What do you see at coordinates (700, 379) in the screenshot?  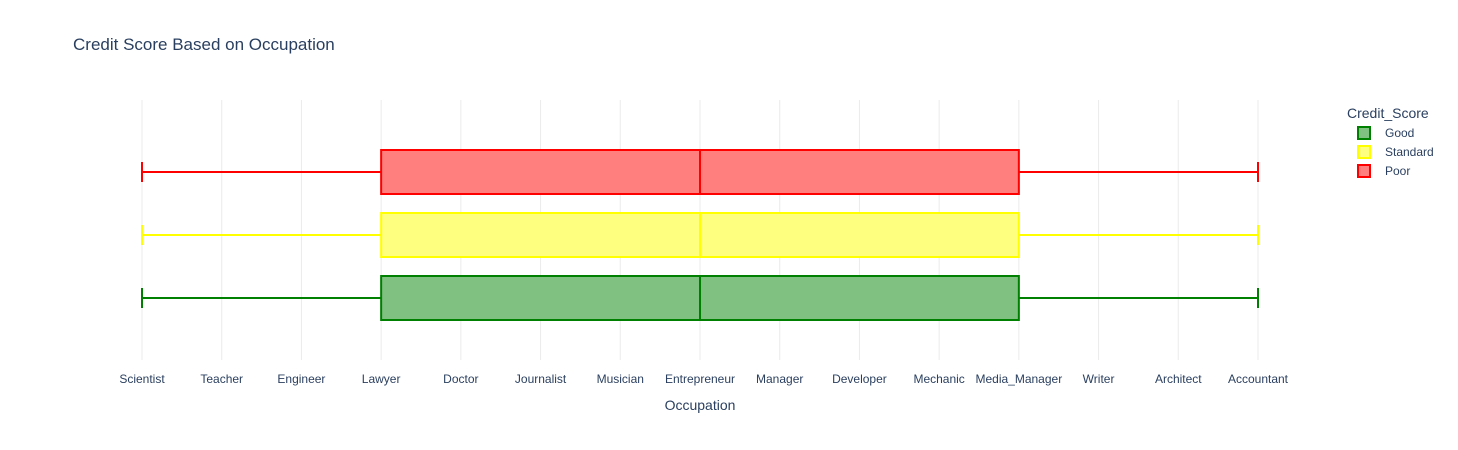 I see `x-tick-label: Entrepreneur` at bounding box center [700, 379].